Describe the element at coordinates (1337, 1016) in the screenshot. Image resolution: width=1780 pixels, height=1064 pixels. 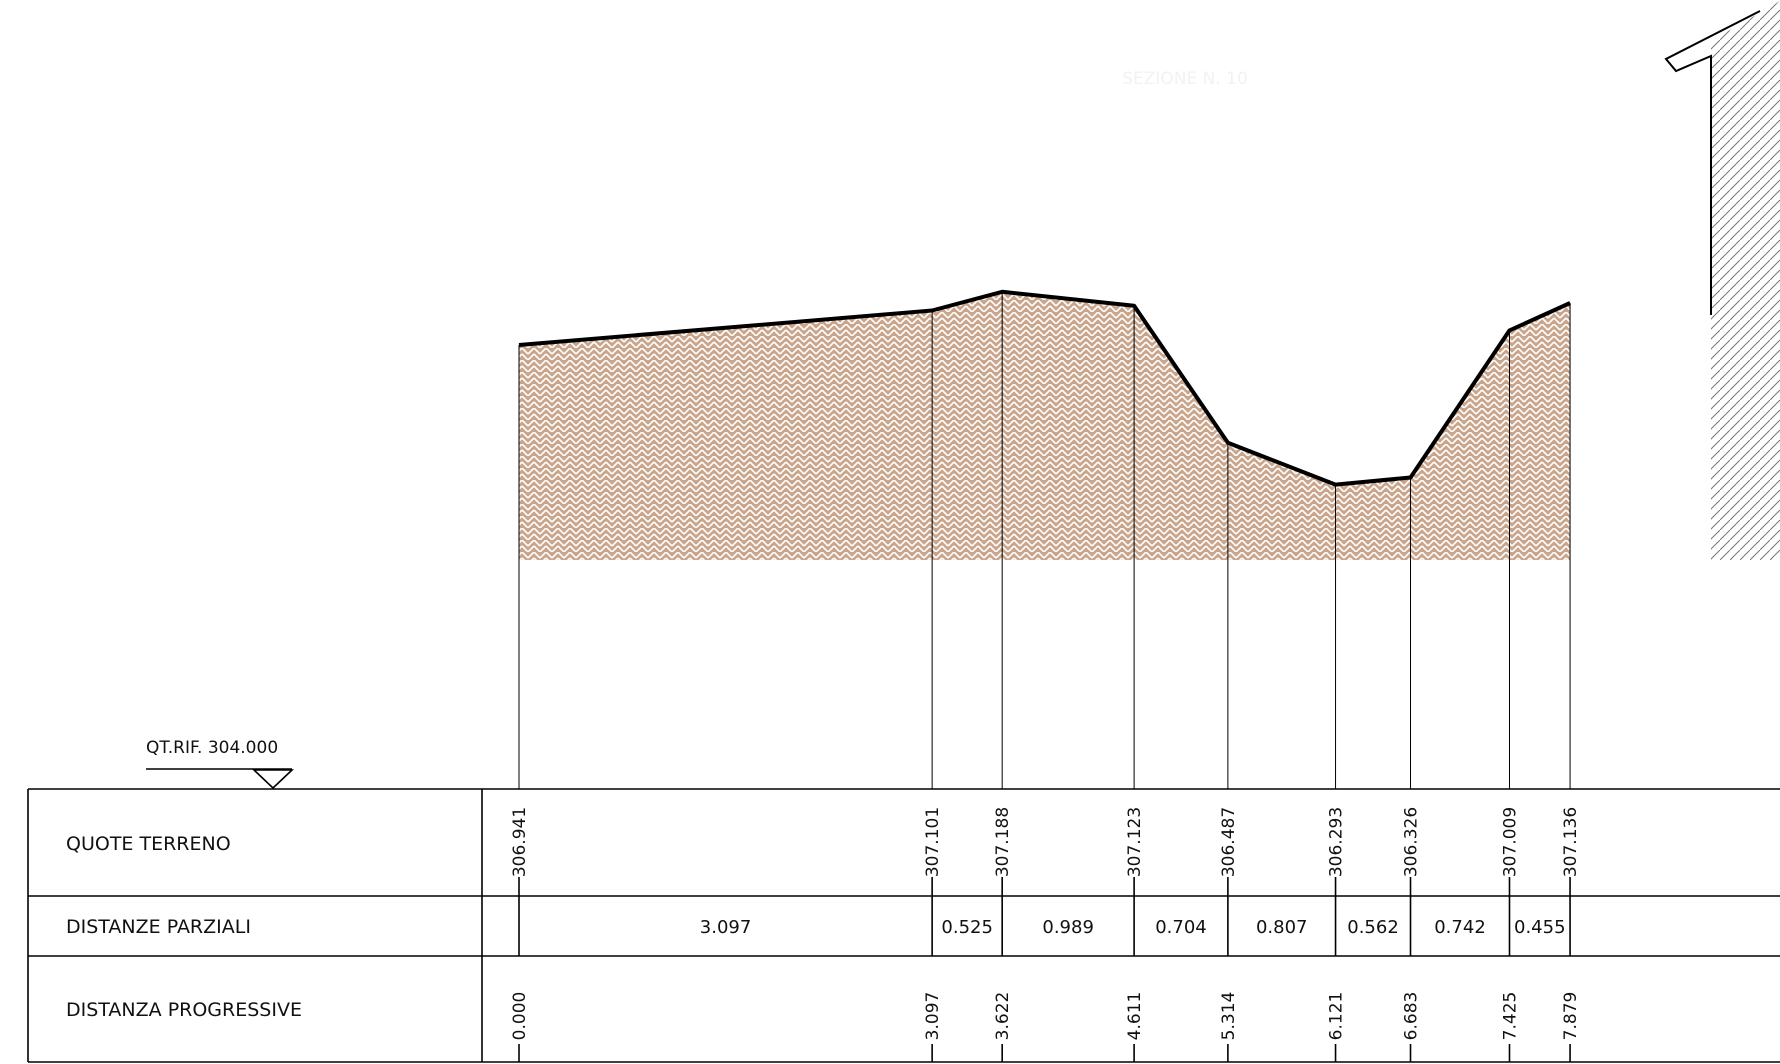
I see `progressive-label: 6.121` at that location.